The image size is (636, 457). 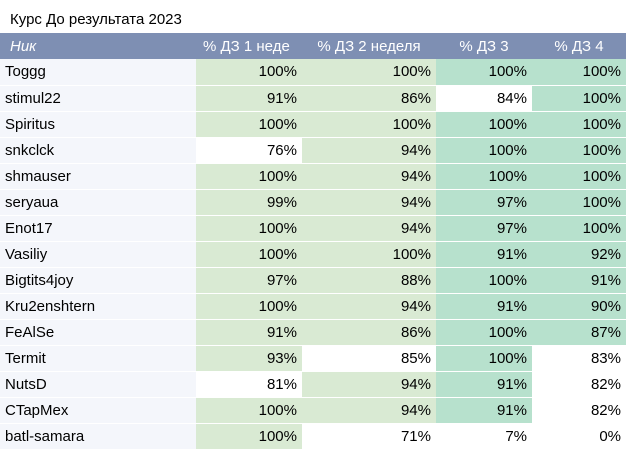 I want to click on cell-nick: seryaua, so click(x=98, y=202).